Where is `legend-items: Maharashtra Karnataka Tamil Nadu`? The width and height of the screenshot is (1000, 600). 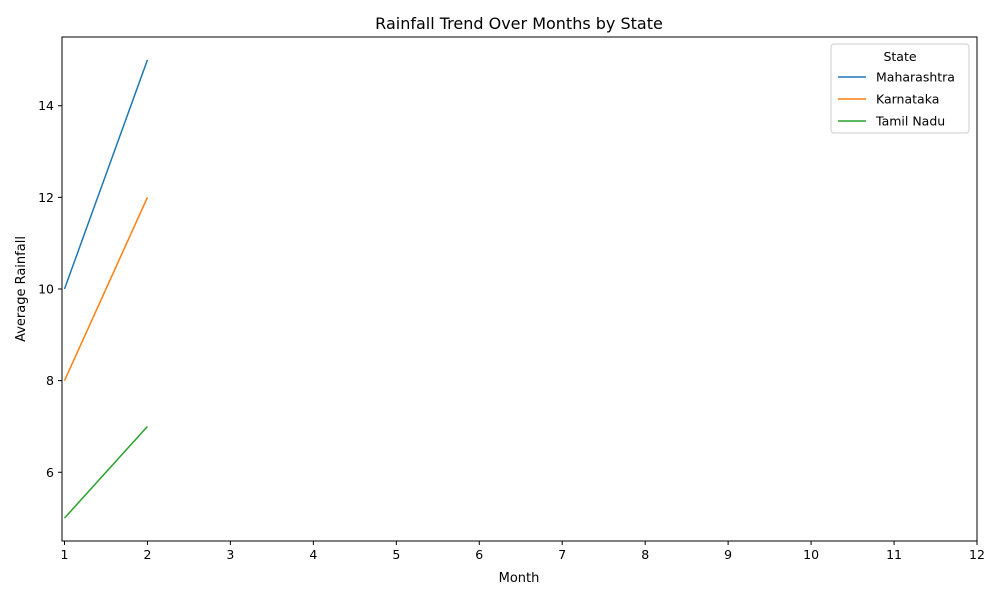 legend-items: Maharashtra Karnataka Tamil Nadu is located at coordinates (896, 99).